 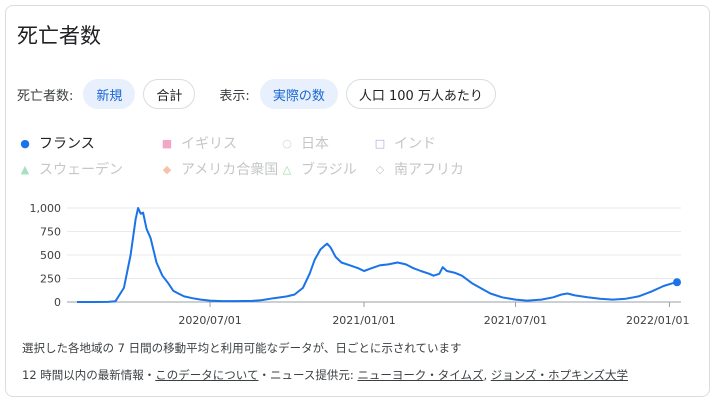 I want to click on source-comma: ,, so click(x=485, y=375).